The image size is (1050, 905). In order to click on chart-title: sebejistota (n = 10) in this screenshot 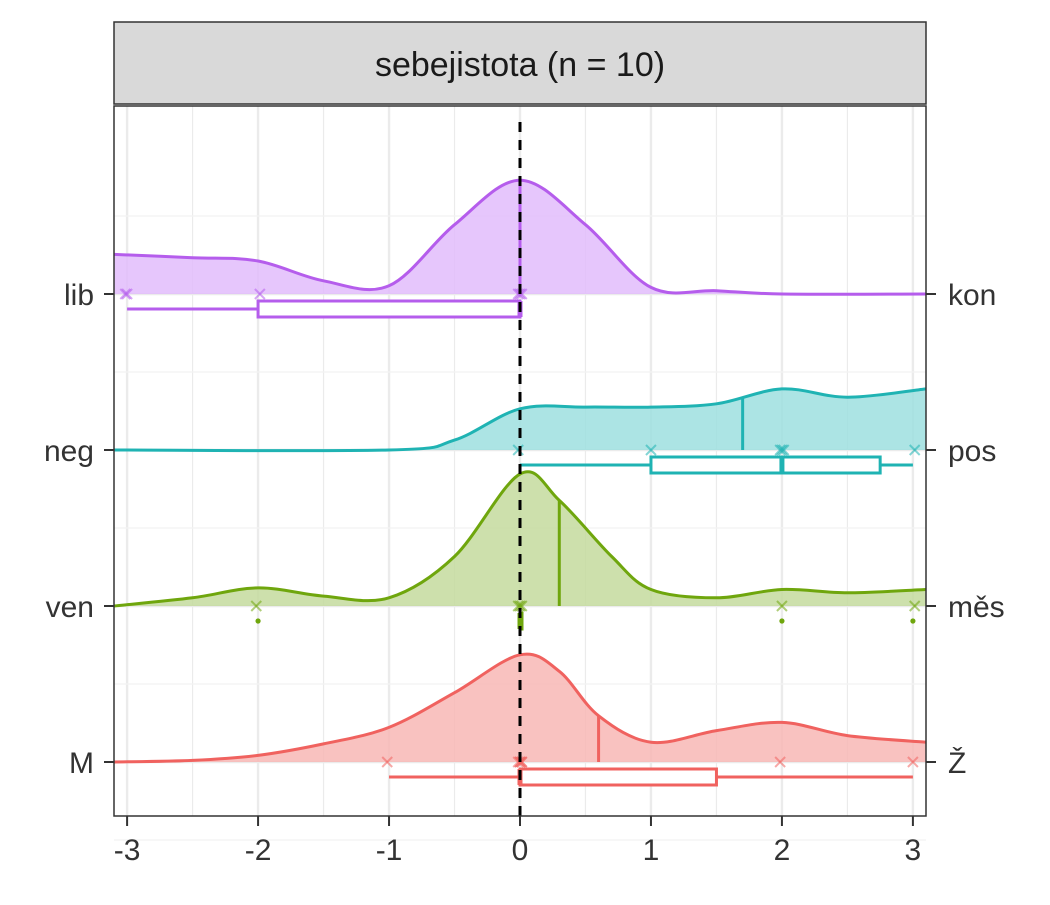, I will do `click(520, 65)`.